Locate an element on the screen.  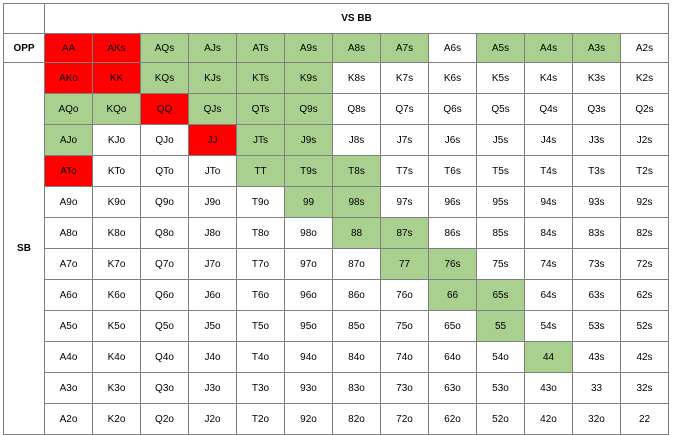
hand-cell: 96s is located at coordinates (452, 202).